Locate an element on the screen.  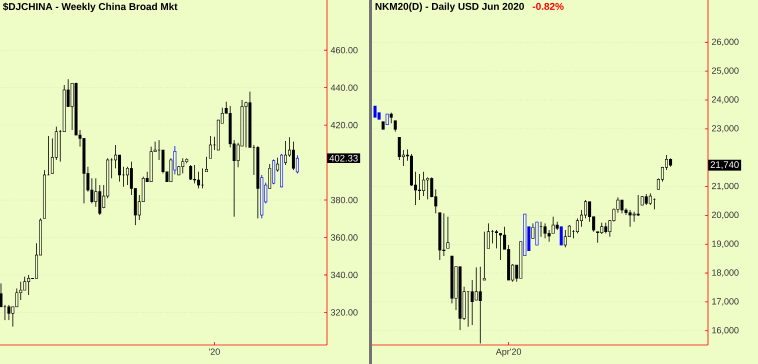
y-tick-label: 460.00 is located at coordinates (344, 50).